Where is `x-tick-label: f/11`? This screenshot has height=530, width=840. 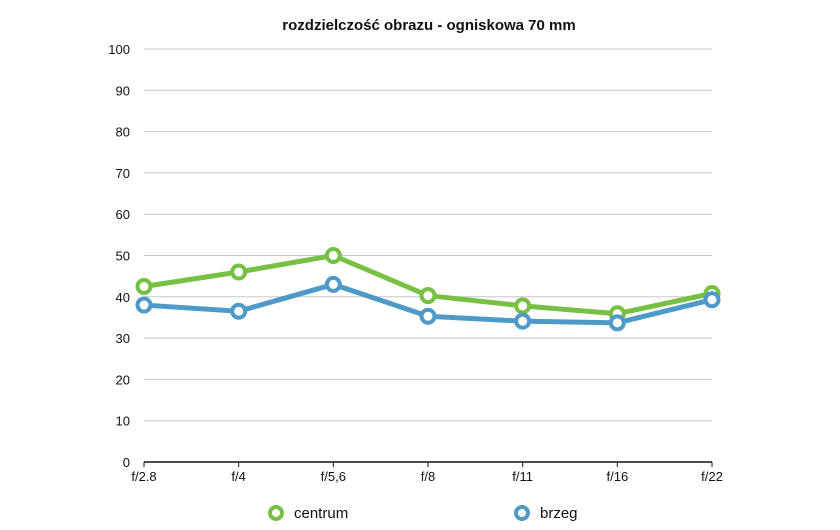 x-tick-label: f/11 is located at coordinates (522, 476).